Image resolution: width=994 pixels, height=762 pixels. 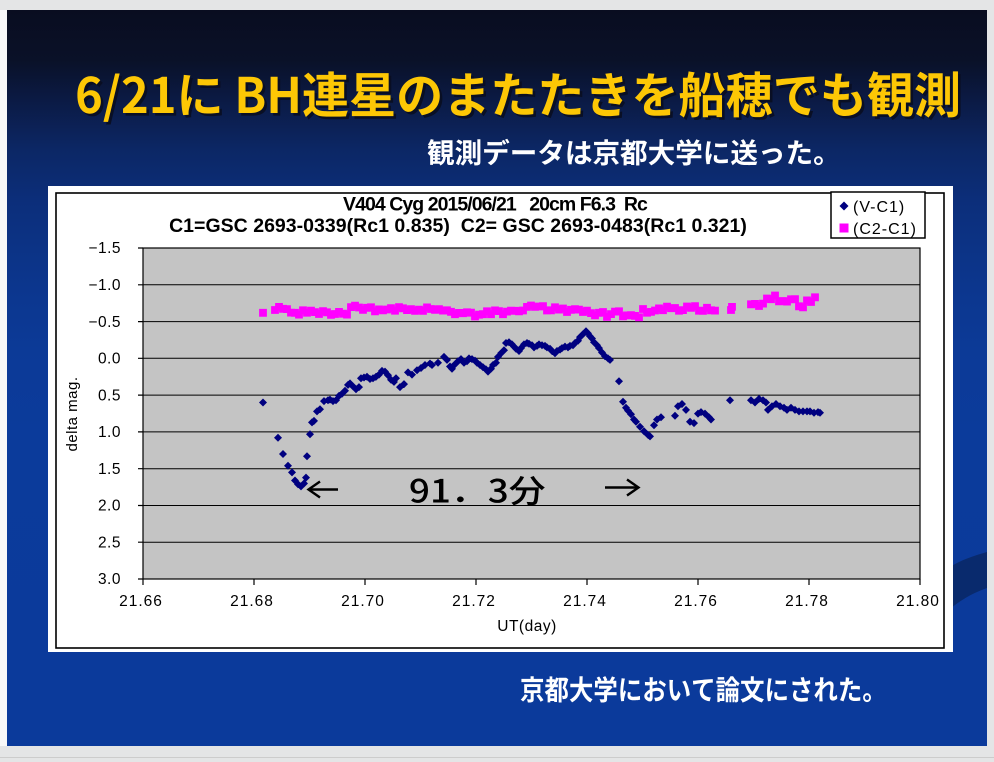 What do you see at coordinates (526, 626) in the screenshot?
I see `svg-text: UT(day)` at bounding box center [526, 626].